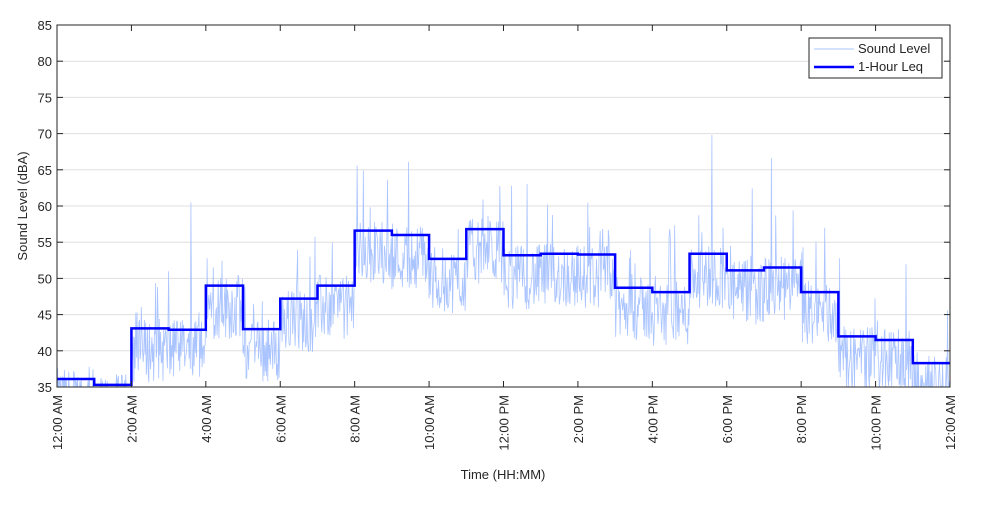 The height and width of the screenshot is (505, 1000). I want to click on x-tick-label: 8:00 PM, so click(801, 419).